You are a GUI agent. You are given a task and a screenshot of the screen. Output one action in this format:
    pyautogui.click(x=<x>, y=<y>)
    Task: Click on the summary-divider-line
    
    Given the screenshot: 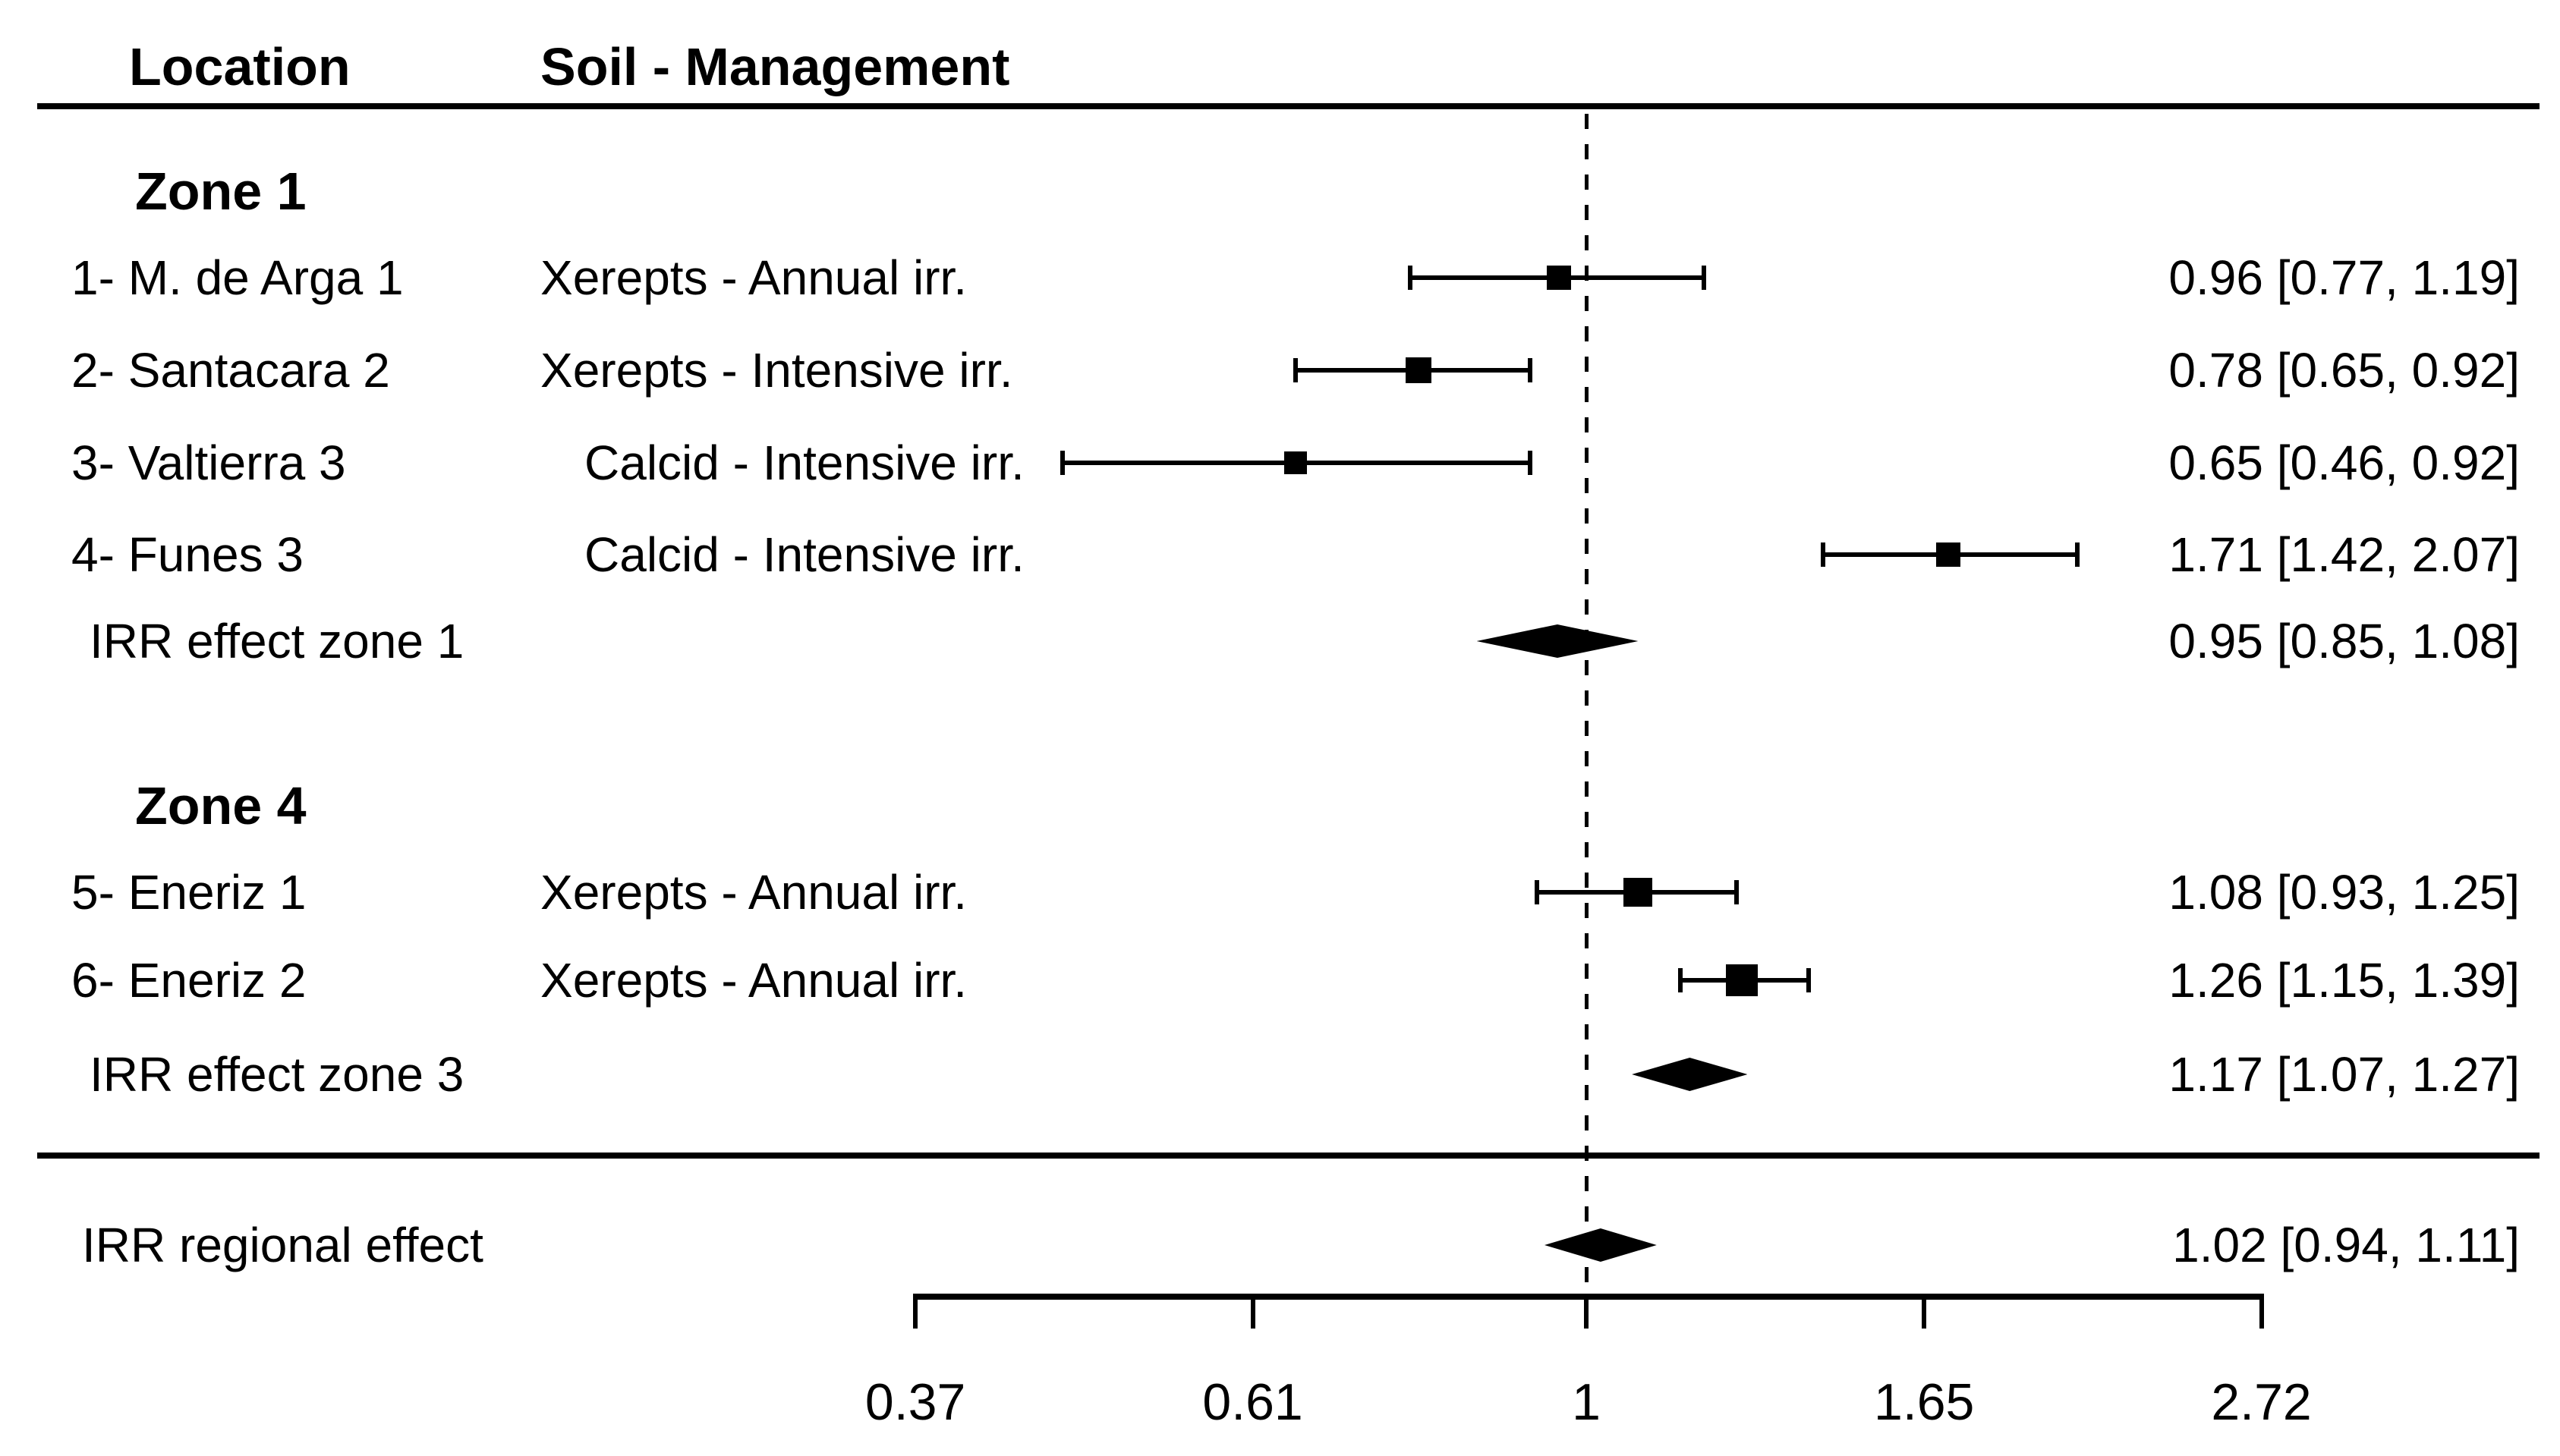 What is the action you would take?
    pyautogui.click(x=1288, y=1156)
    